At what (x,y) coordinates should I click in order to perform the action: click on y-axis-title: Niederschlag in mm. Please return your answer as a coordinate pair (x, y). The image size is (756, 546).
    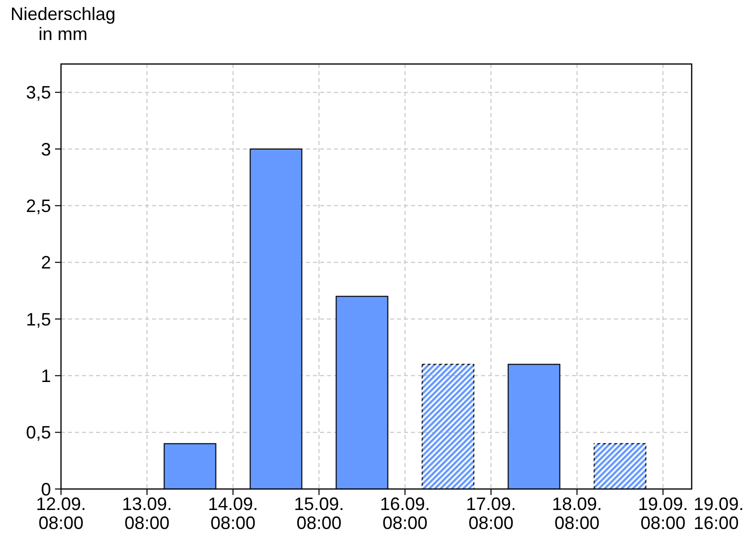
    Looking at the image, I should click on (63, 24).